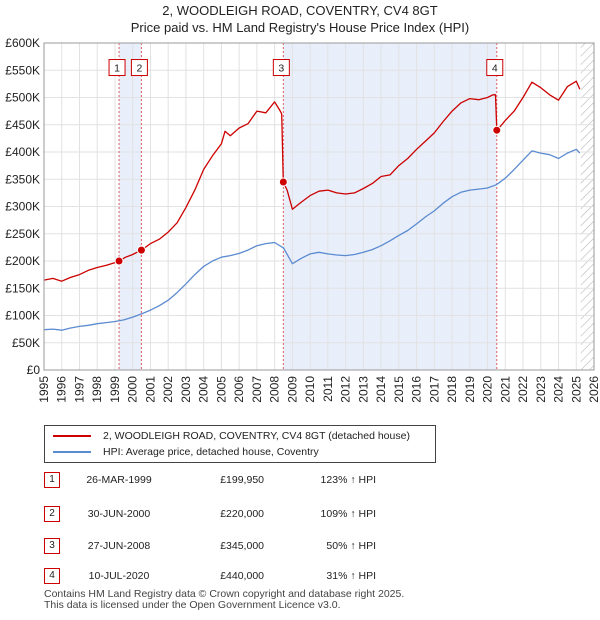 The image size is (600, 620). Describe the element at coordinates (292, 389) in the screenshot. I see `x-tick-label: 2009` at that location.